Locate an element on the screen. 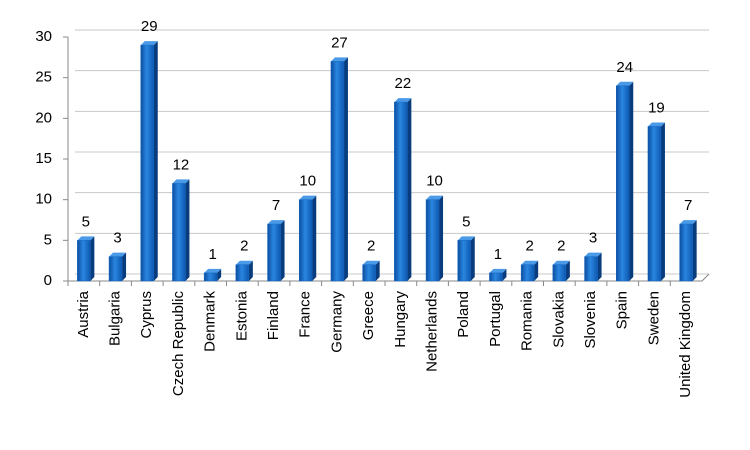  data-label: 10 is located at coordinates (307, 181).